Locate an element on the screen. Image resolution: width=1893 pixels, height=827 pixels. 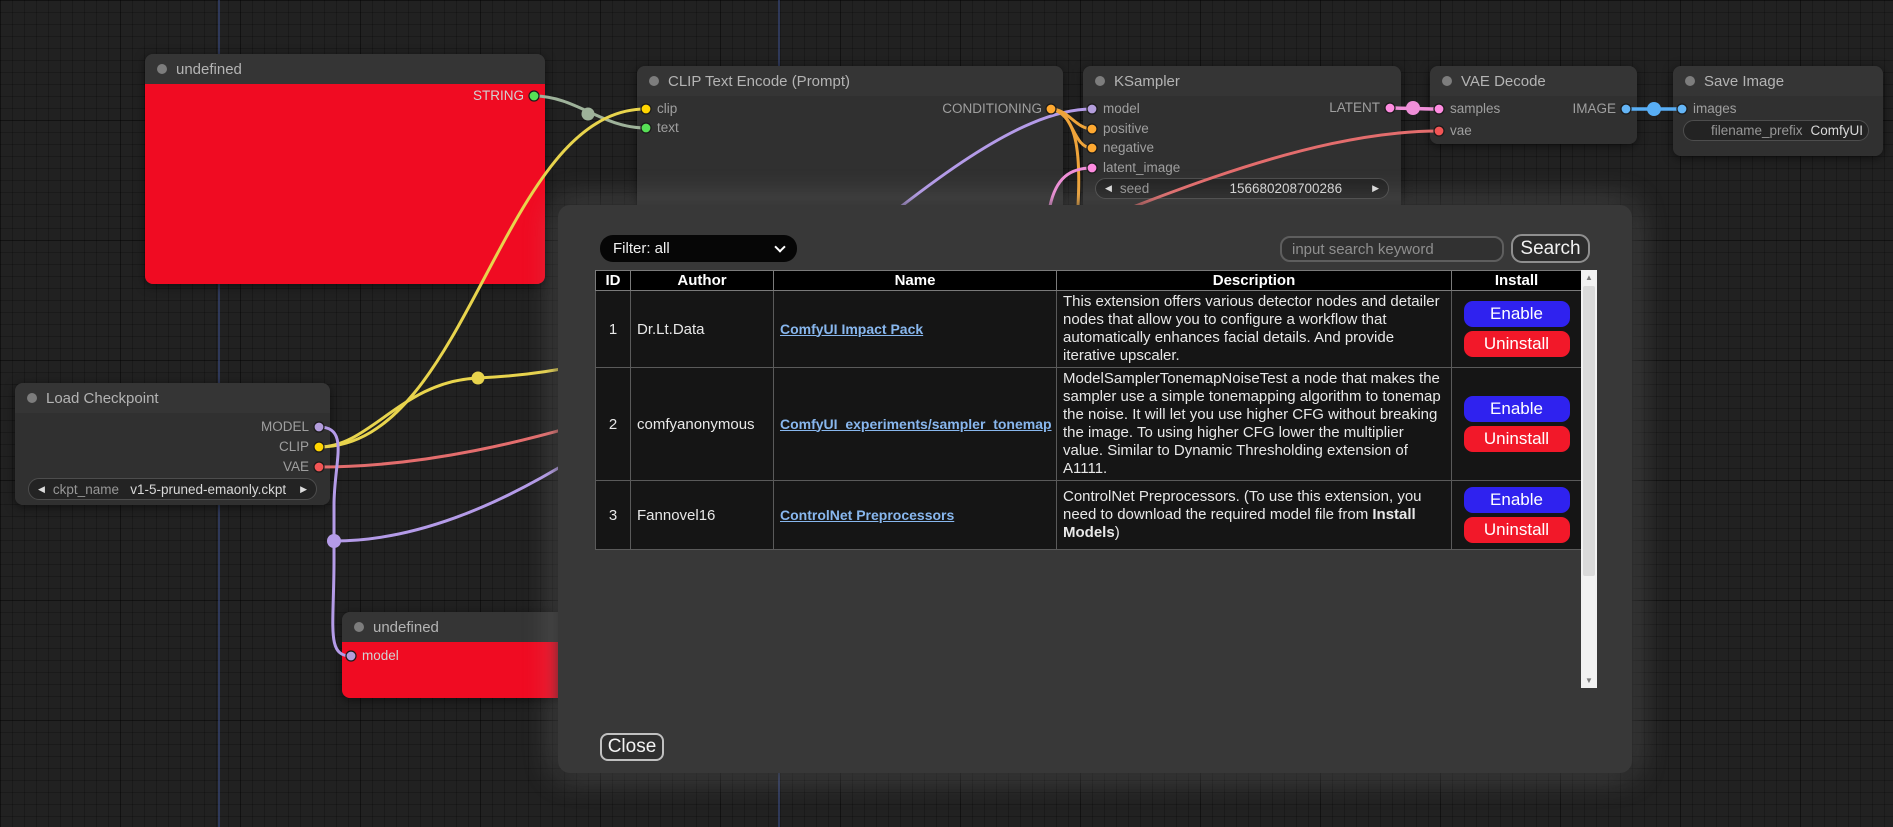
widget-value: ComfyUI is located at coordinates (1837, 130).